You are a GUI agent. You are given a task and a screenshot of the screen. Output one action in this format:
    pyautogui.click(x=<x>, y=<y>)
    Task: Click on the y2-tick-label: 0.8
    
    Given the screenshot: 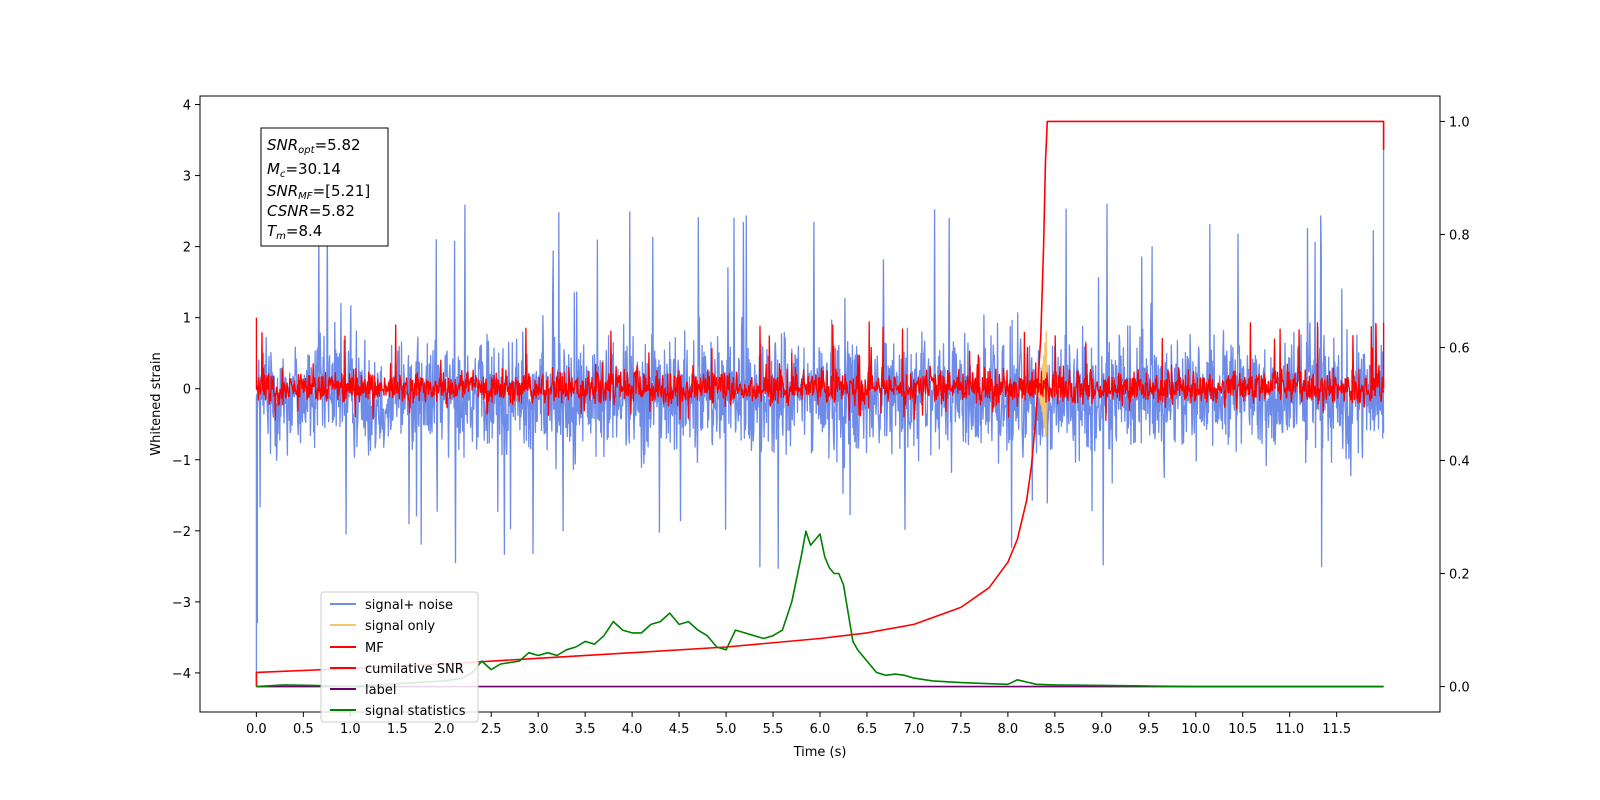 What is the action you would take?
    pyautogui.click(x=1459, y=235)
    